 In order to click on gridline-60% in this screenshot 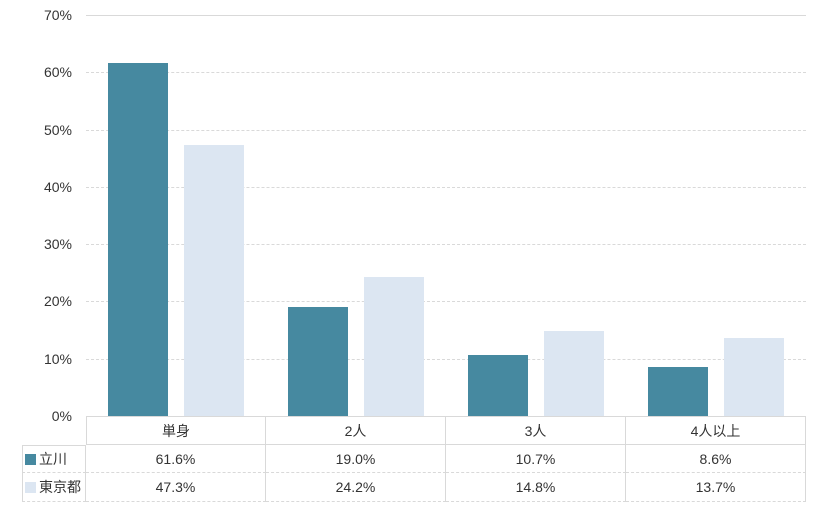, I will do `click(446, 72)`.